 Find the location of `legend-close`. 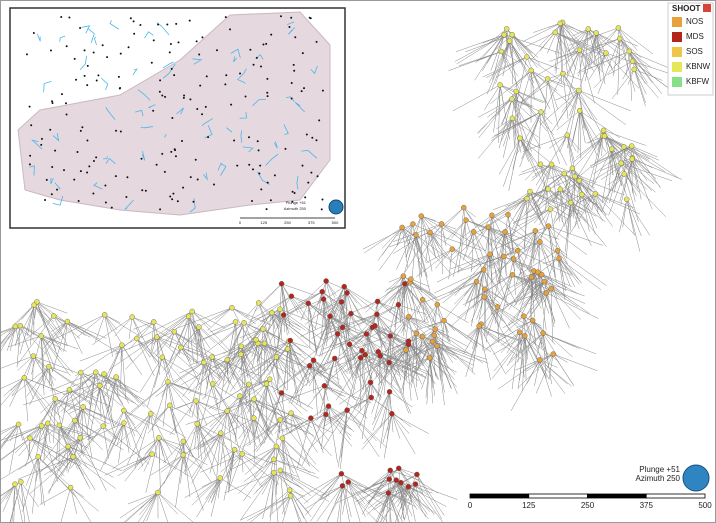

legend-close is located at coordinates (707, 8).